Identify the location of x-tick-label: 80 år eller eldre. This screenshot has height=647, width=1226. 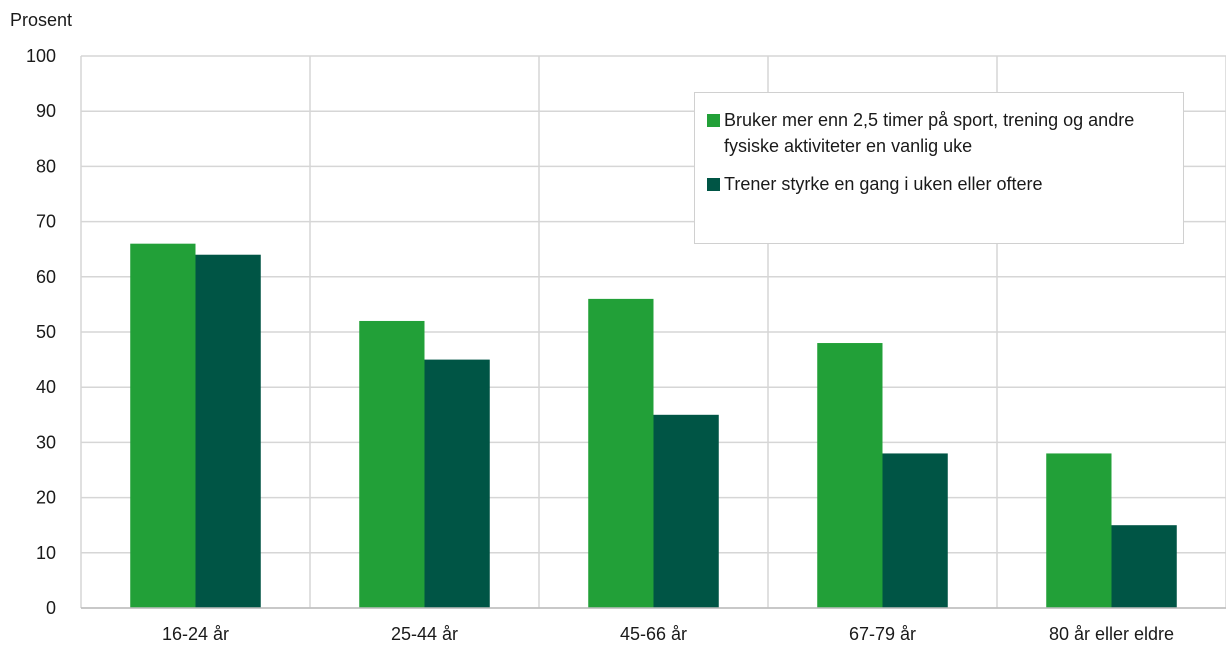
(1111, 634).